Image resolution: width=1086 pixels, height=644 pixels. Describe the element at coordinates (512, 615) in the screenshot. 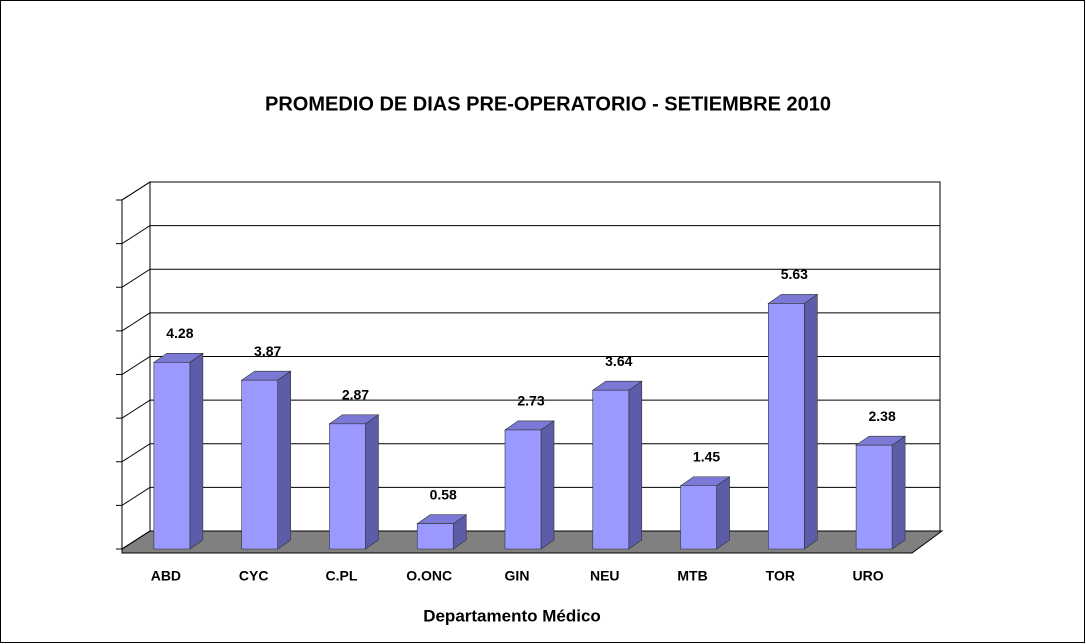

I see `x-axis-label: Departamento Médico` at that location.